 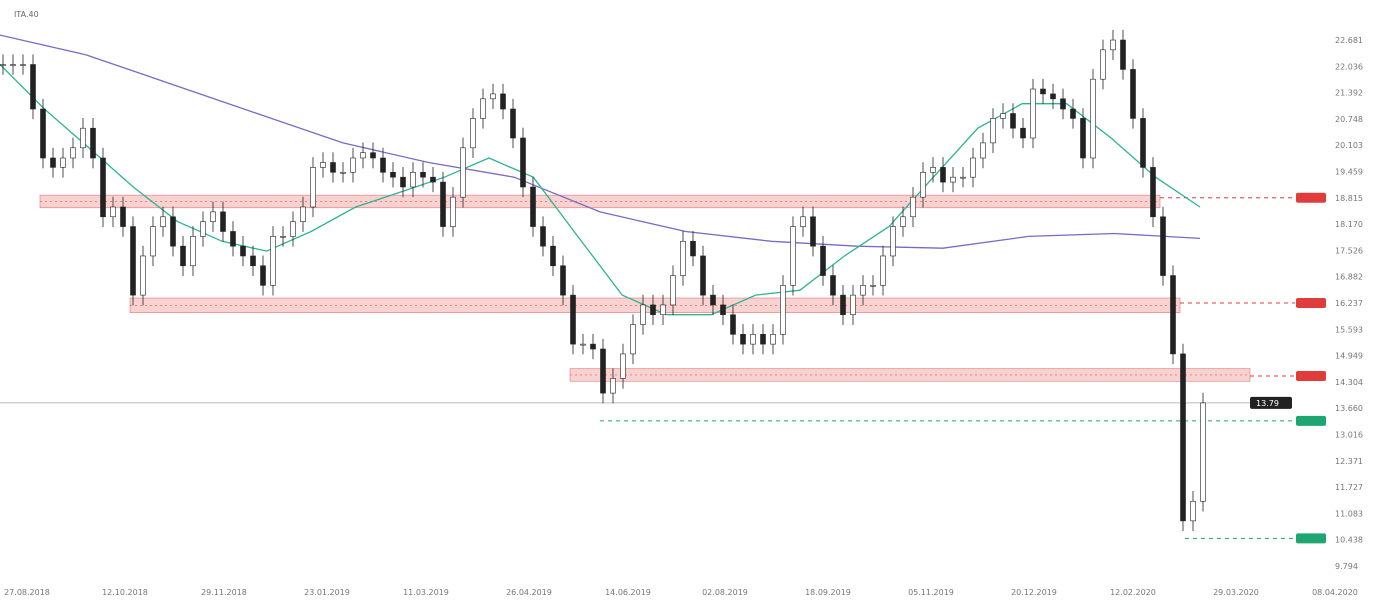 I want to click on y-tick-label: 18.170, so click(x=1349, y=224).